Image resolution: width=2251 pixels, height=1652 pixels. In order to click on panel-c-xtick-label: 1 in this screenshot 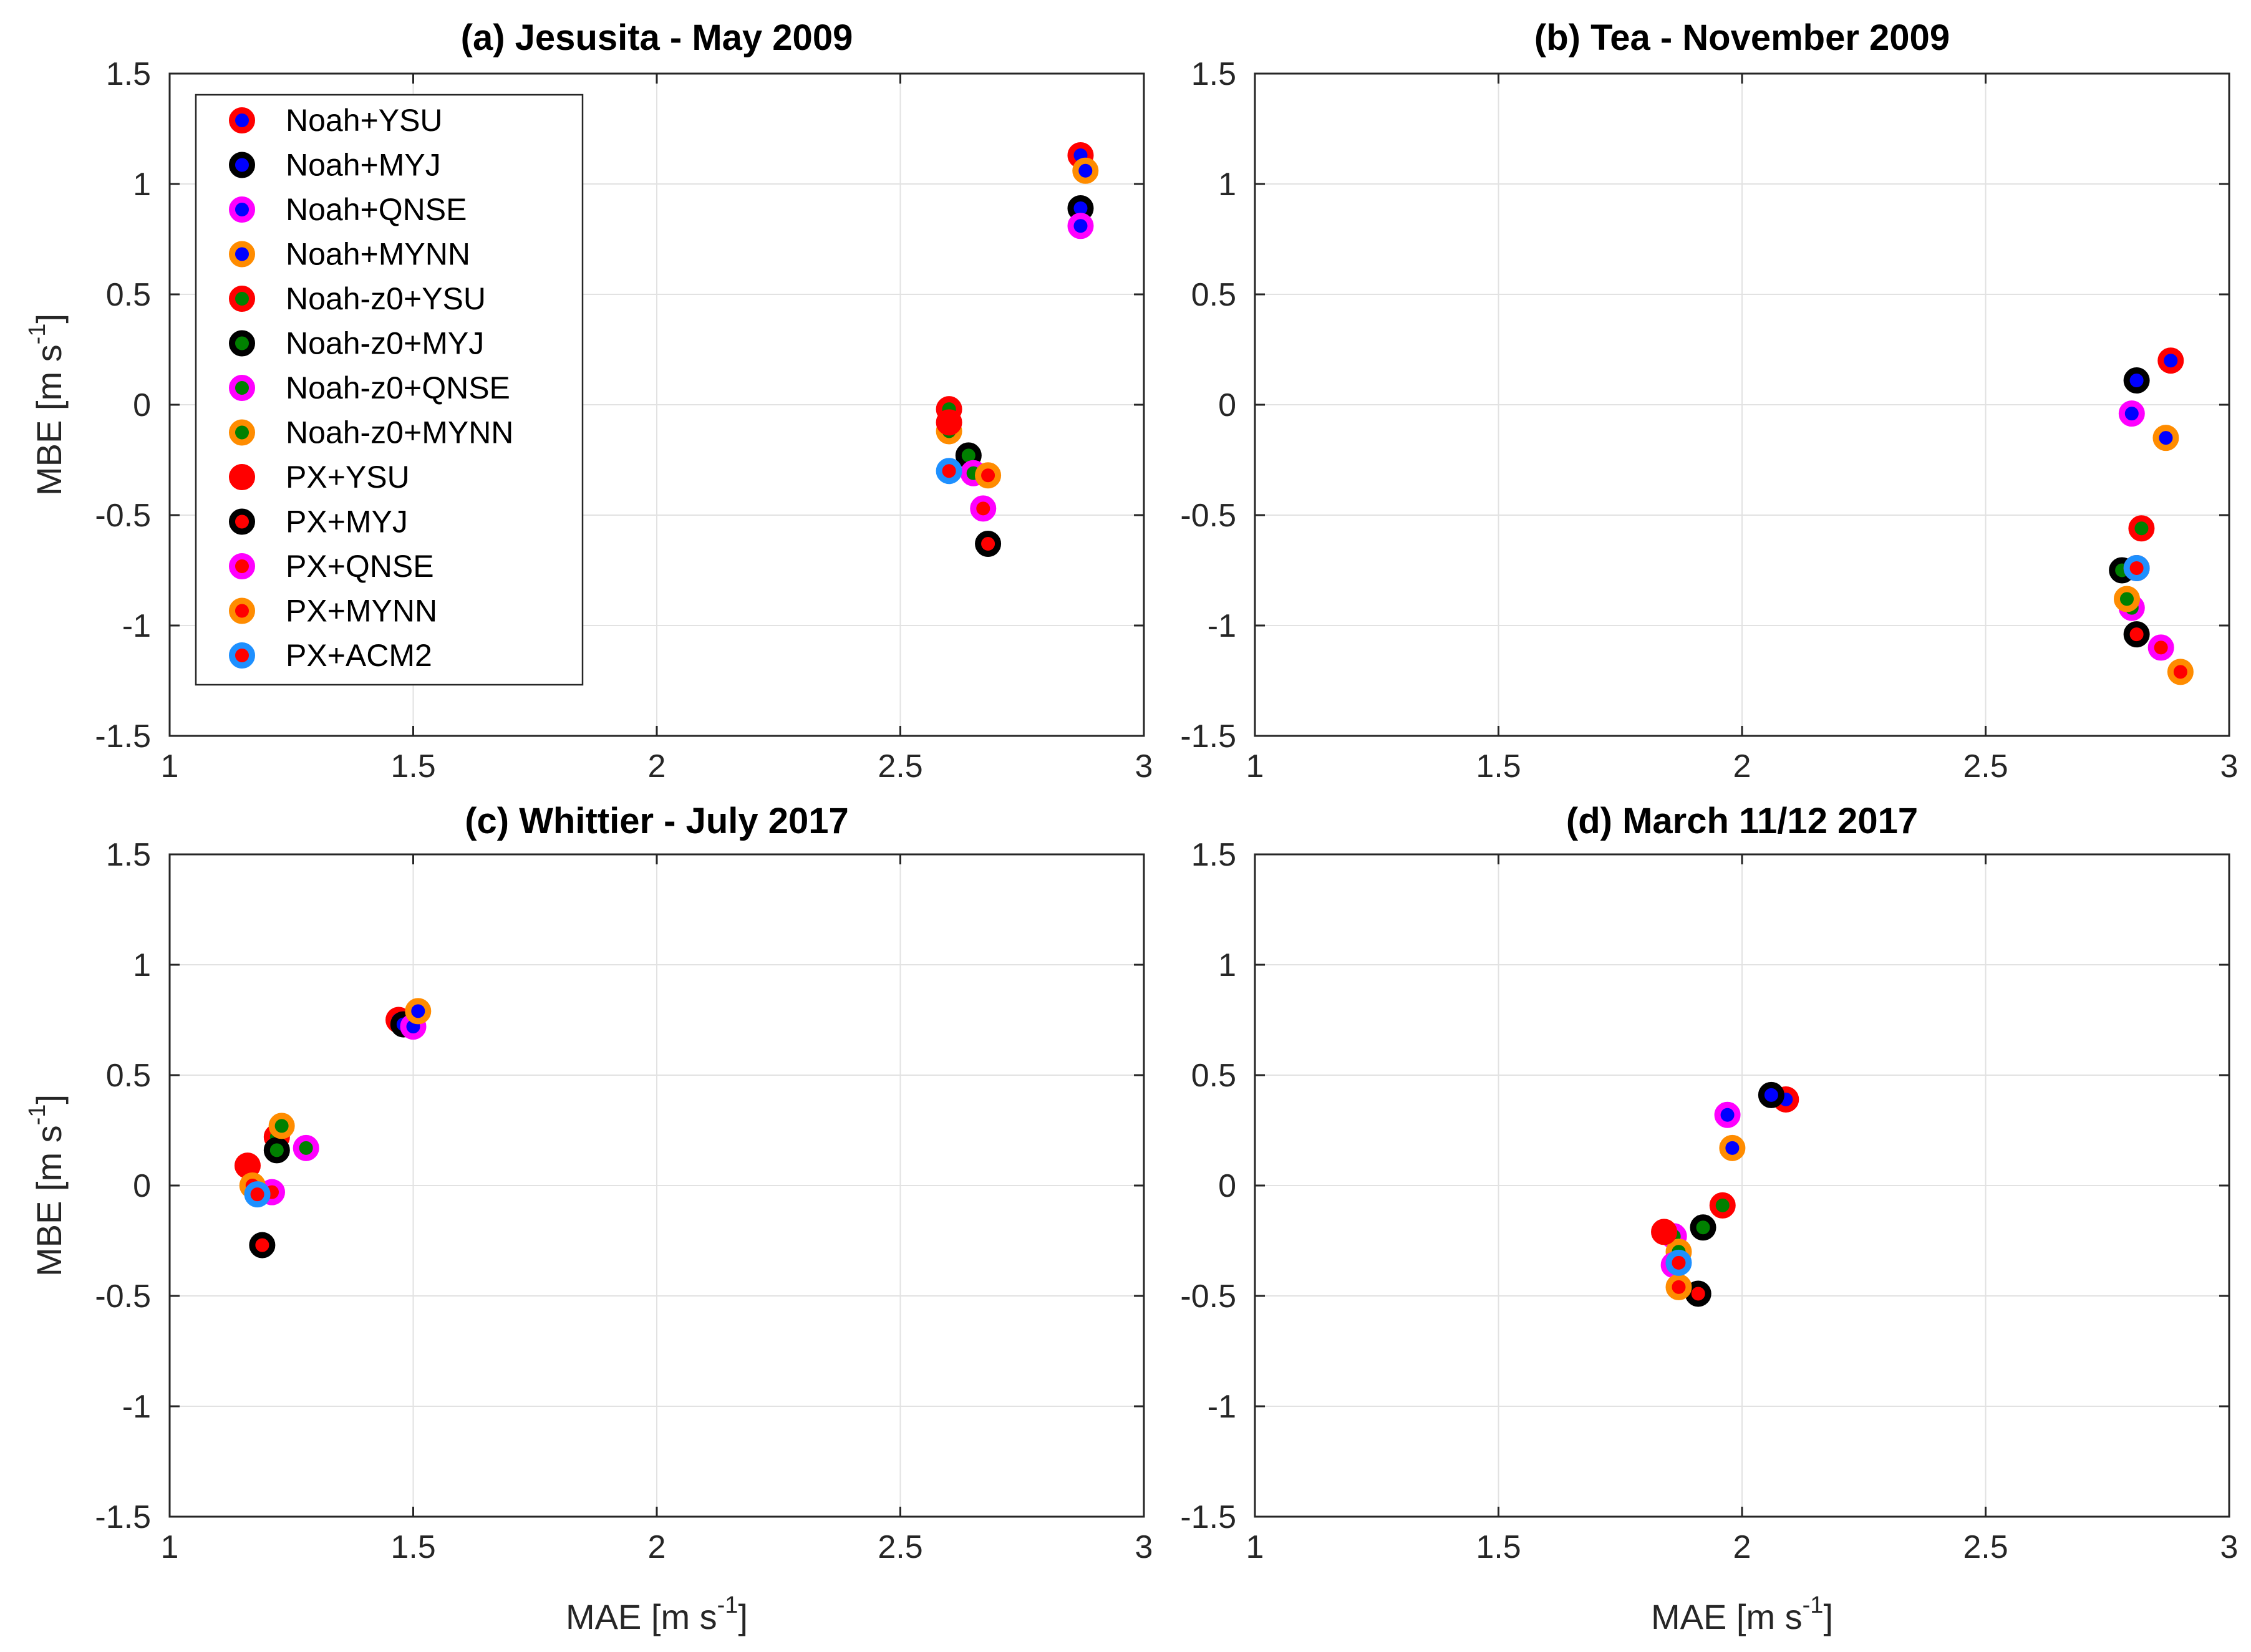, I will do `click(170, 1547)`.